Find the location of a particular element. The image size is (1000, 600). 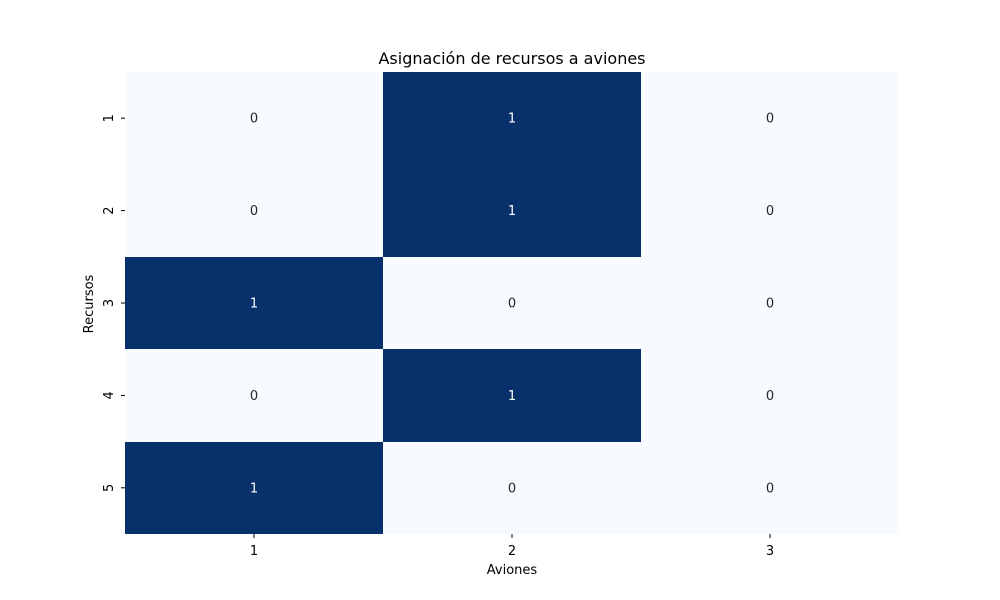

y-axis-label: Recursos is located at coordinates (89, 303).